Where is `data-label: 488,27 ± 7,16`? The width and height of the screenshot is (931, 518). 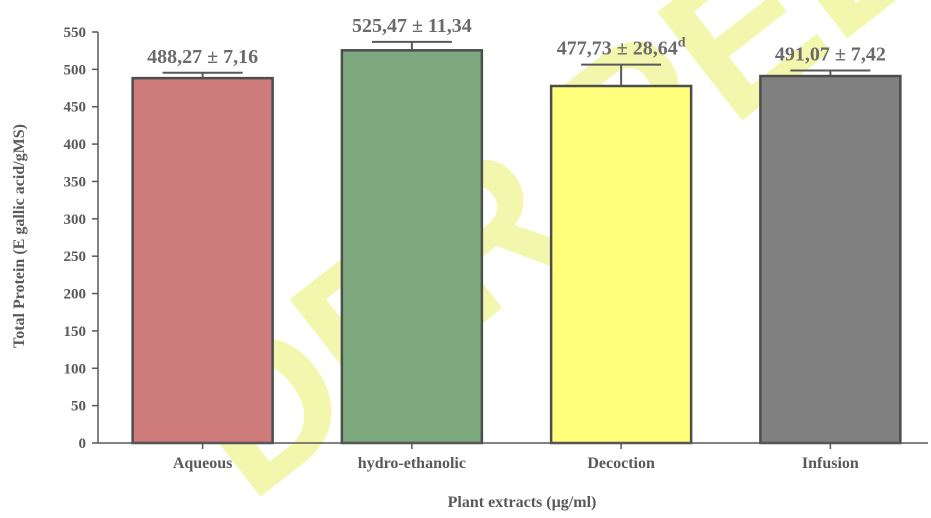
data-label: 488,27 ± 7,16 is located at coordinates (202, 57).